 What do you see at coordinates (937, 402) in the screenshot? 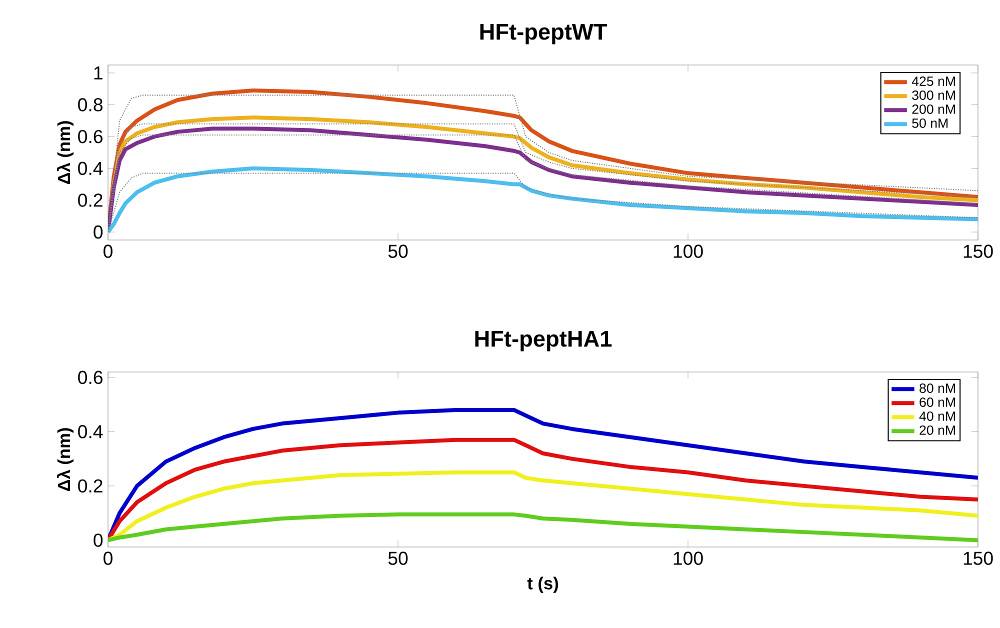
I see `legend-label: 60 nM` at bounding box center [937, 402].